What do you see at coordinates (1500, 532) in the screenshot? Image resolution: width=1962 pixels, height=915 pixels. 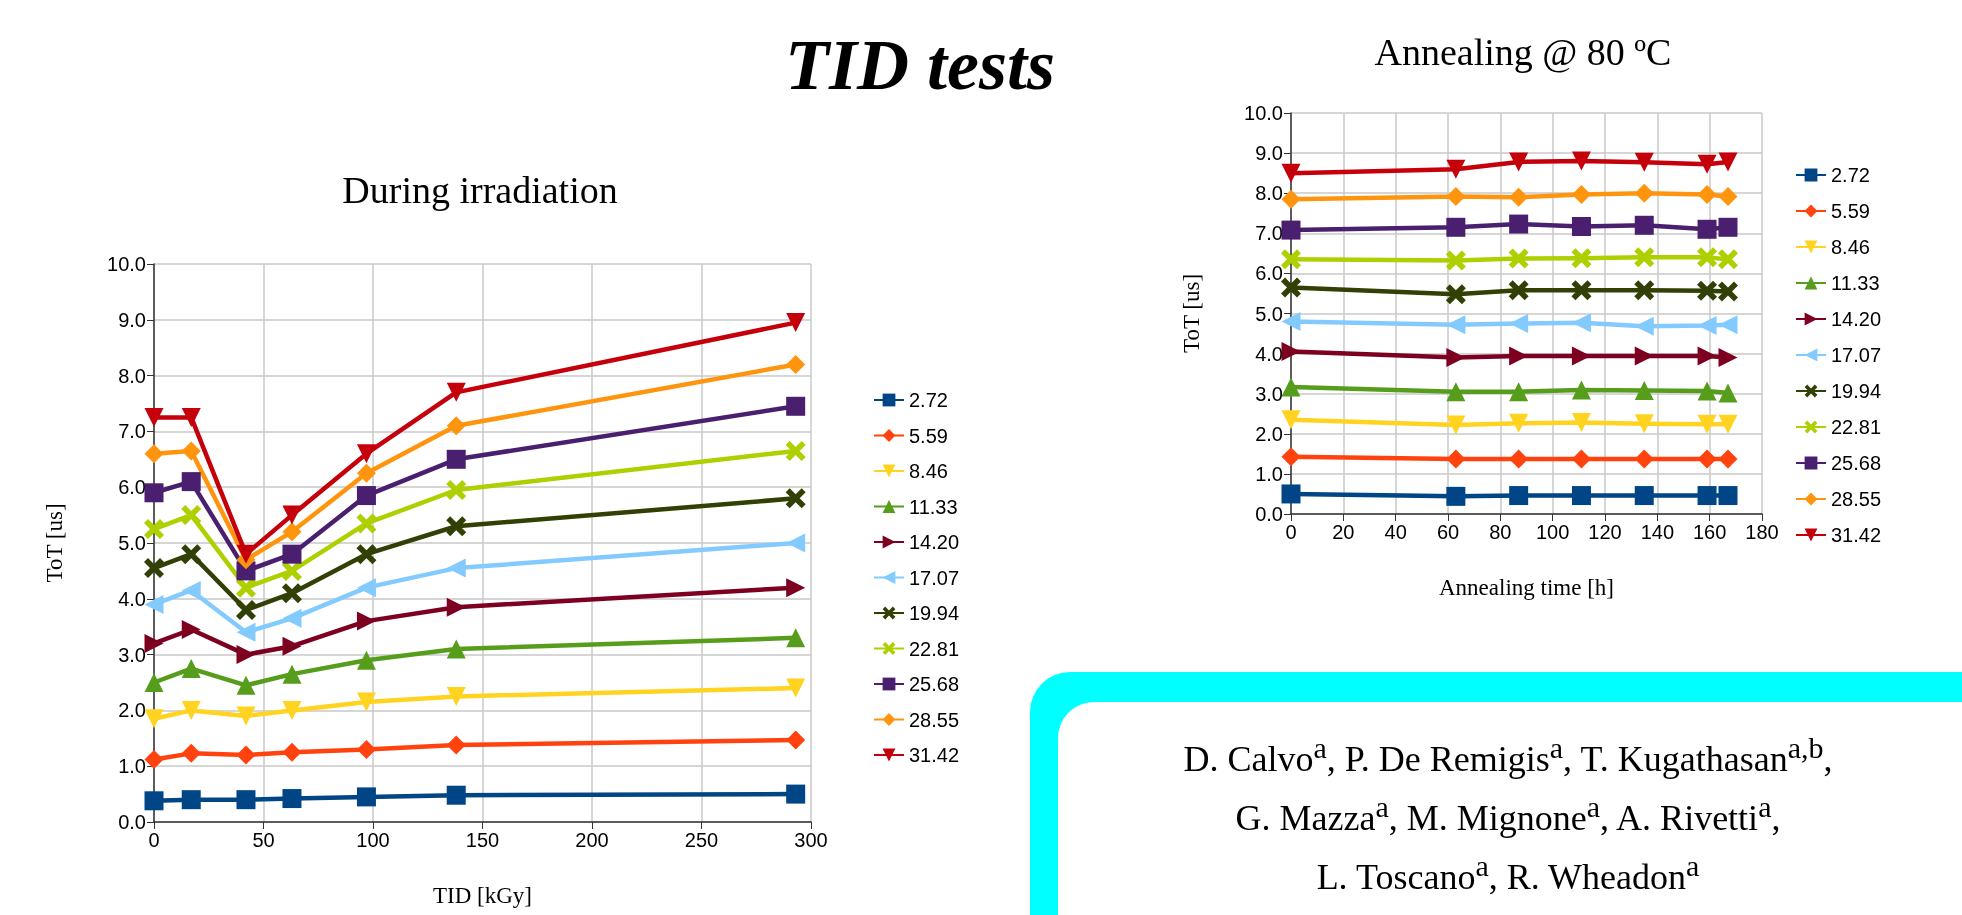 I see `x-tick-label: 80` at bounding box center [1500, 532].